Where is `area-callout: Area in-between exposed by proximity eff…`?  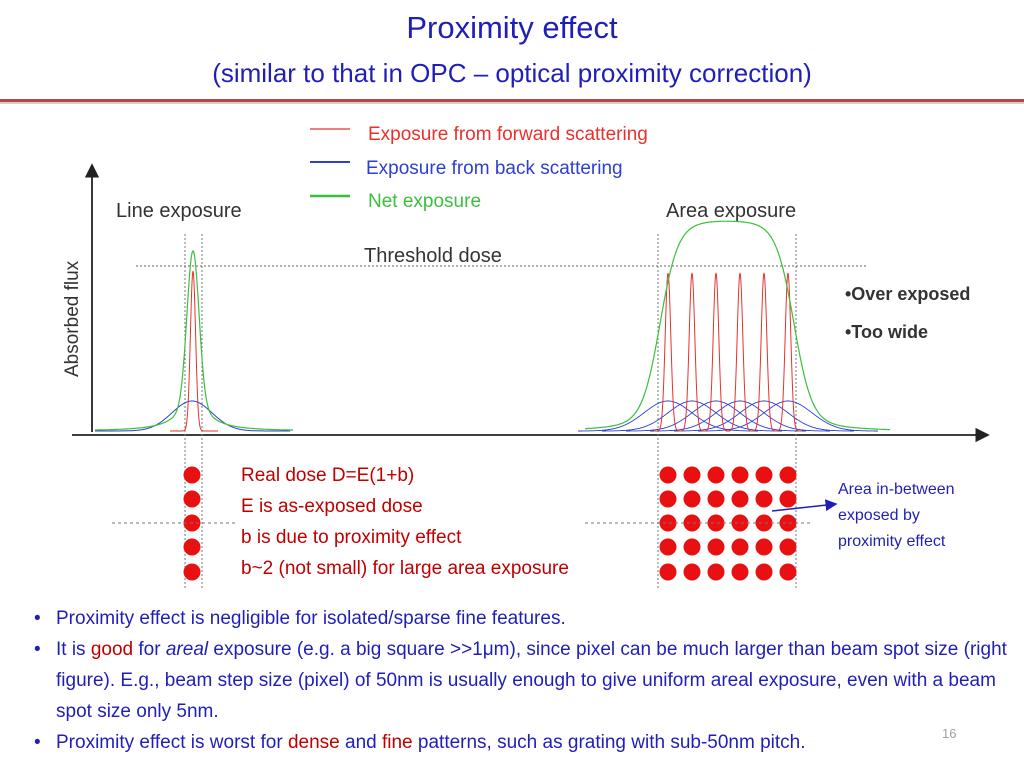 area-callout: Area in-between exposed by proximity eff… is located at coordinates (896, 516).